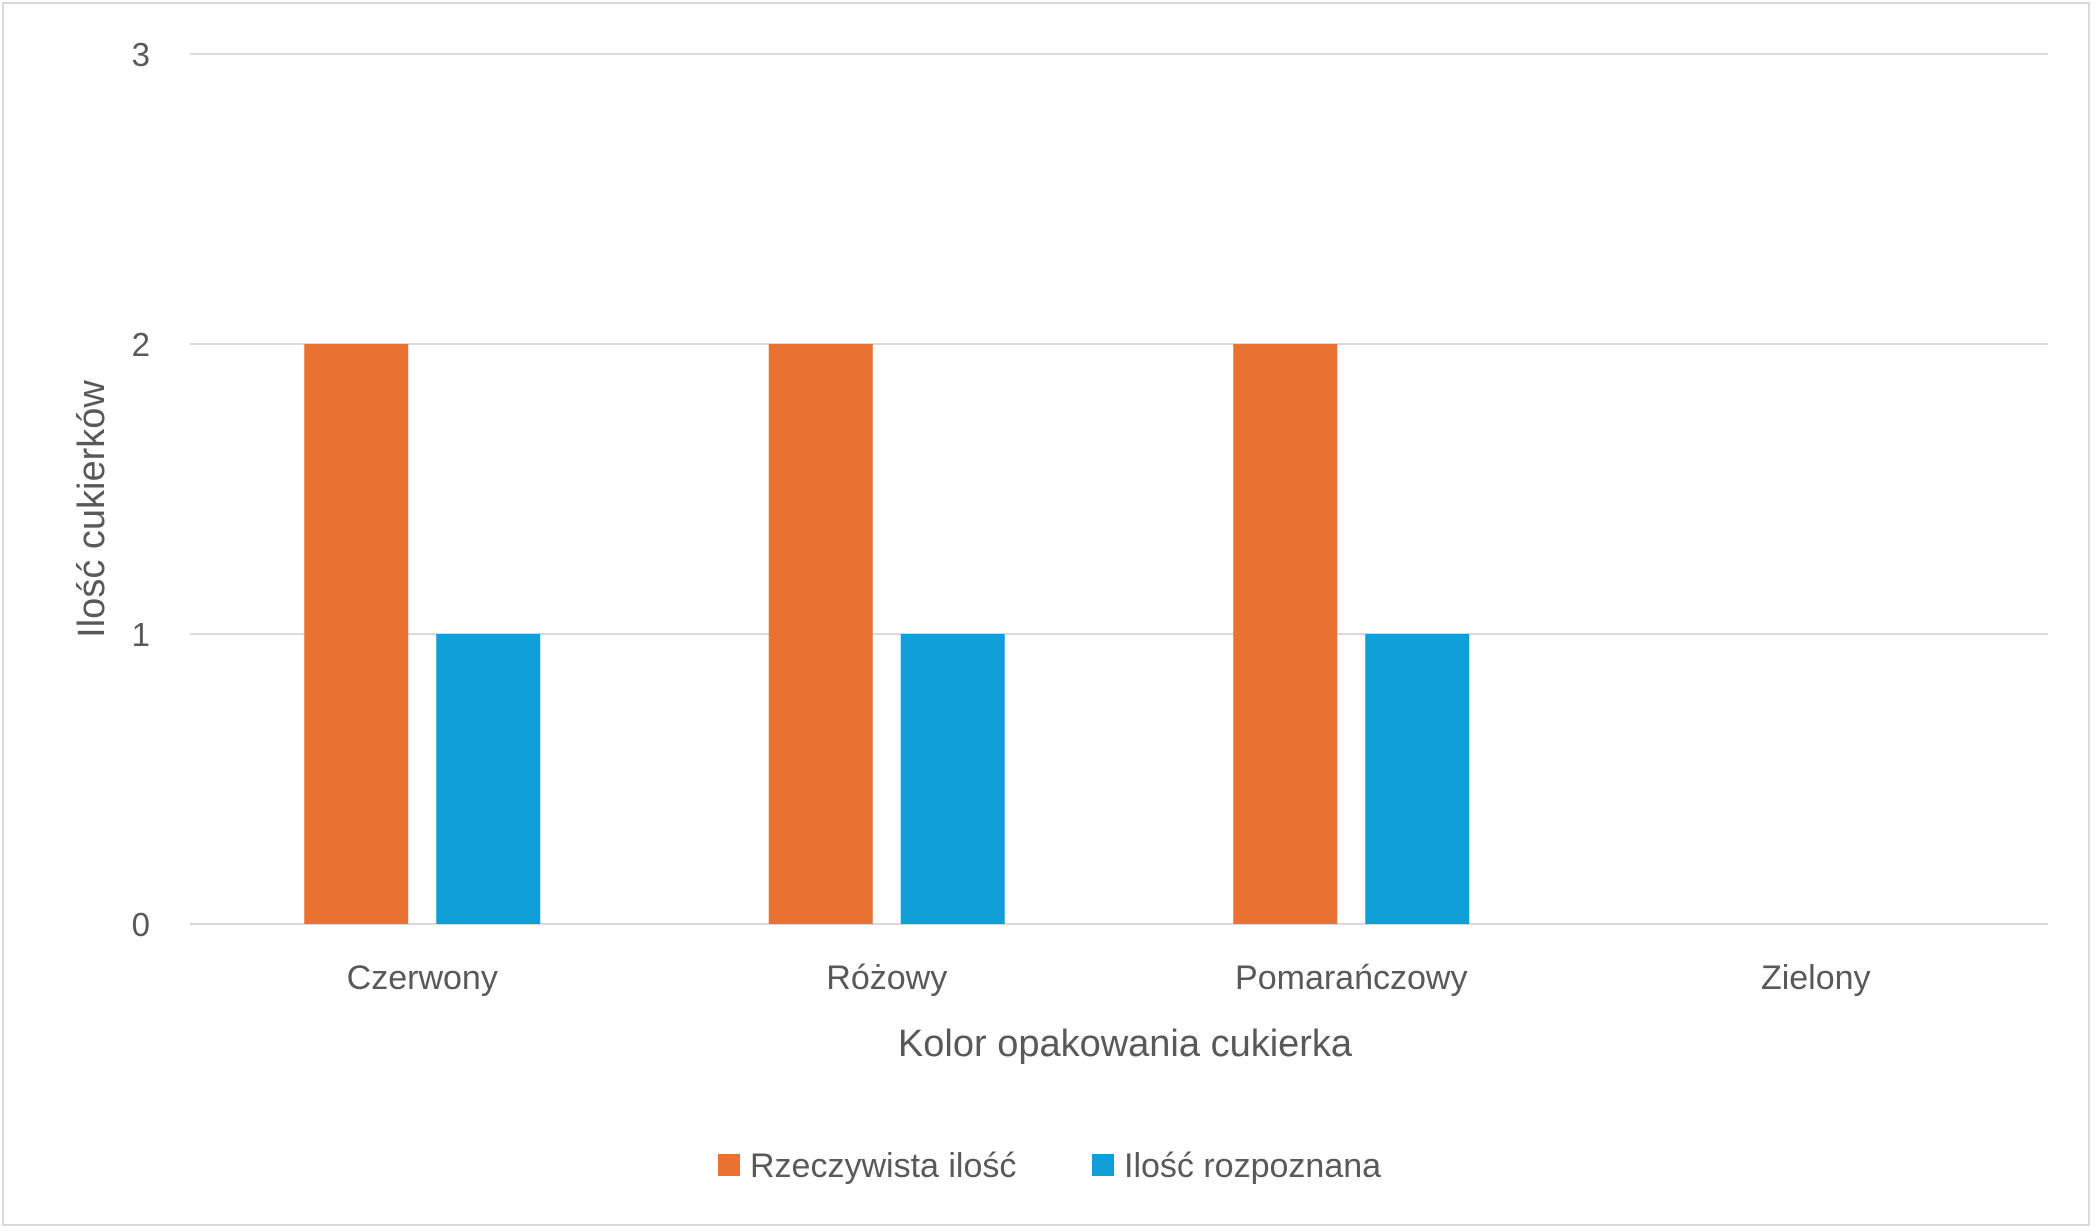 Image resolution: width=2096 pixels, height=1232 pixels. What do you see at coordinates (422, 978) in the screenshot?
I see `x-category-label: Czerwony` at bounding box center [422, 978].